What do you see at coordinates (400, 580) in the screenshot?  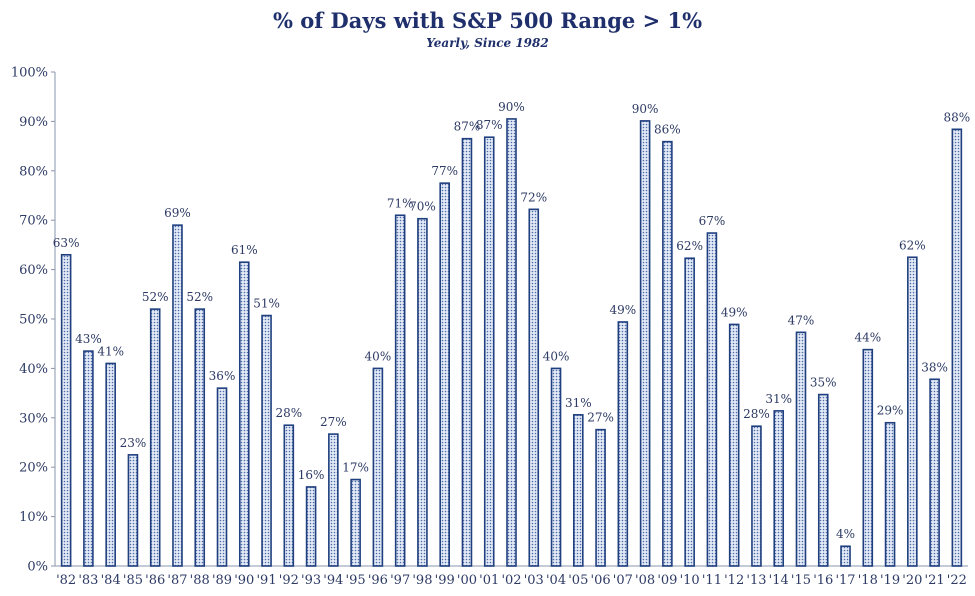 I see `x-tick-label: '97` at bounding box center [400, 580].